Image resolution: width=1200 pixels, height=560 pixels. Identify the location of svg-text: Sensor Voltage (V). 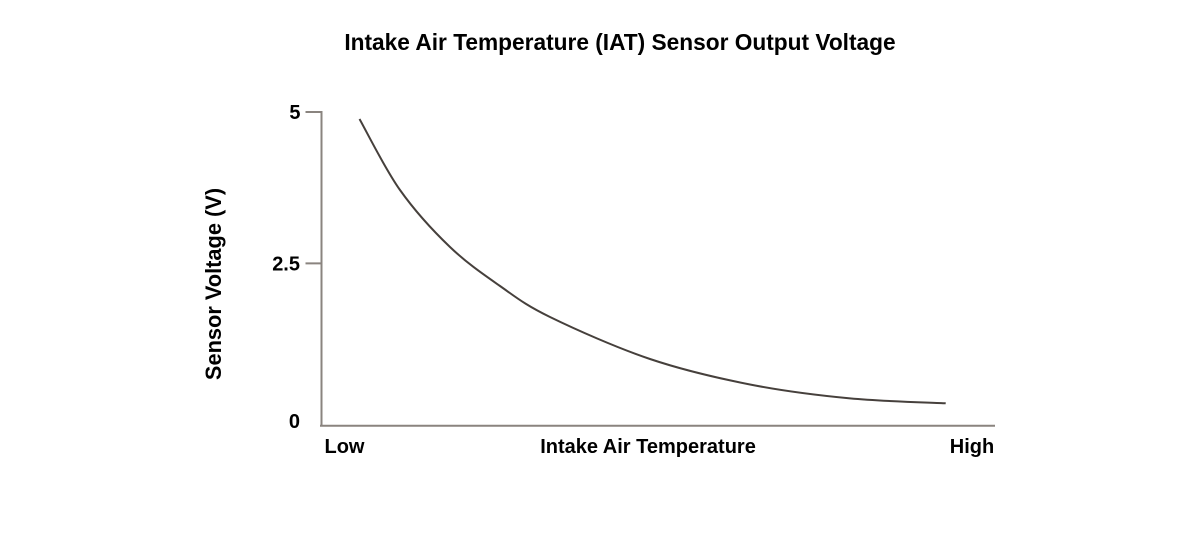
(213, 284).